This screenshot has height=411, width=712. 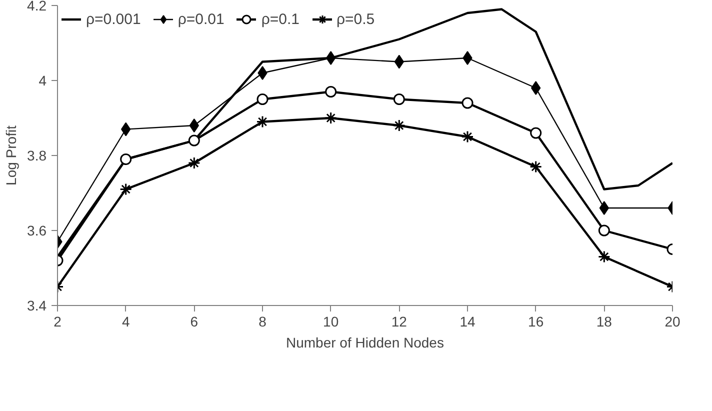 I want to click on y-axis-title: Log Profit, so click(x=11, y=155).